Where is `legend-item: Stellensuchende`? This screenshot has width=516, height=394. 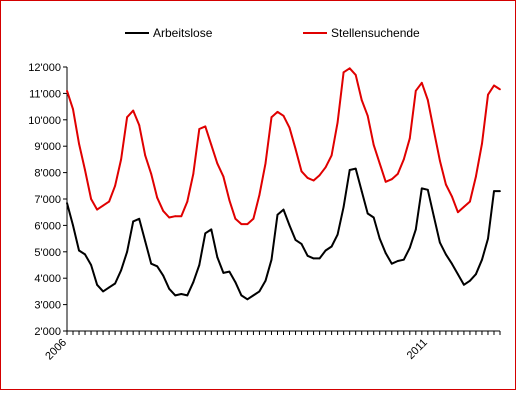 legend-item: Stellensuchende is located at coordinates (361, 33).